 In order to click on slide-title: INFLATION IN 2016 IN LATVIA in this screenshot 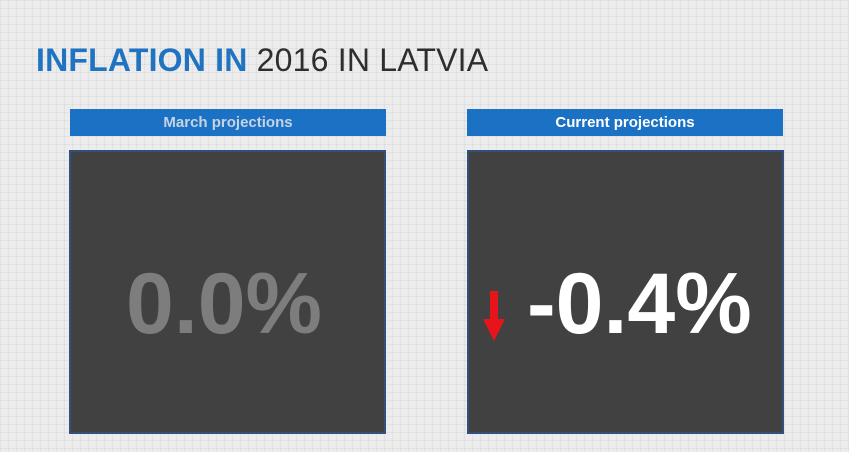, I will do `click(262, 60)`.